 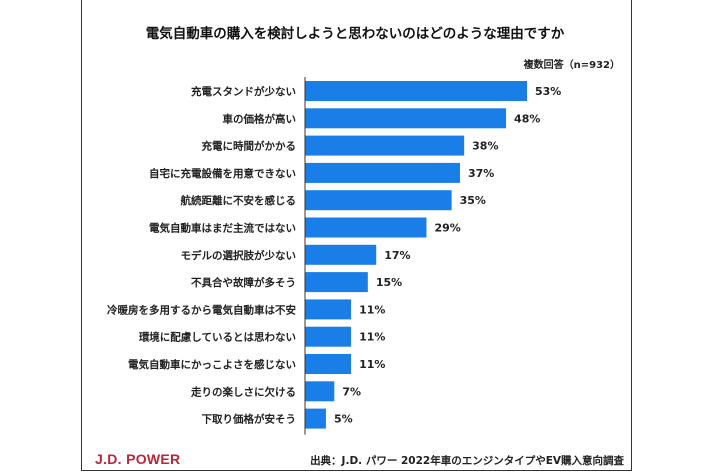 I want to click on value-label: 48%, so click(x=527, y=118).